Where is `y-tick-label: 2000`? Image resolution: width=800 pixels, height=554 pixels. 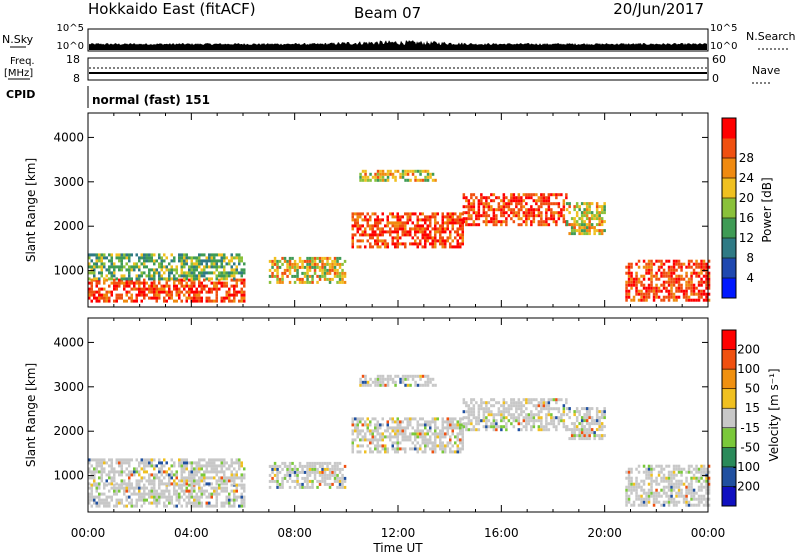
y-tick-label: 2000 is located at coordinates (68, 431).